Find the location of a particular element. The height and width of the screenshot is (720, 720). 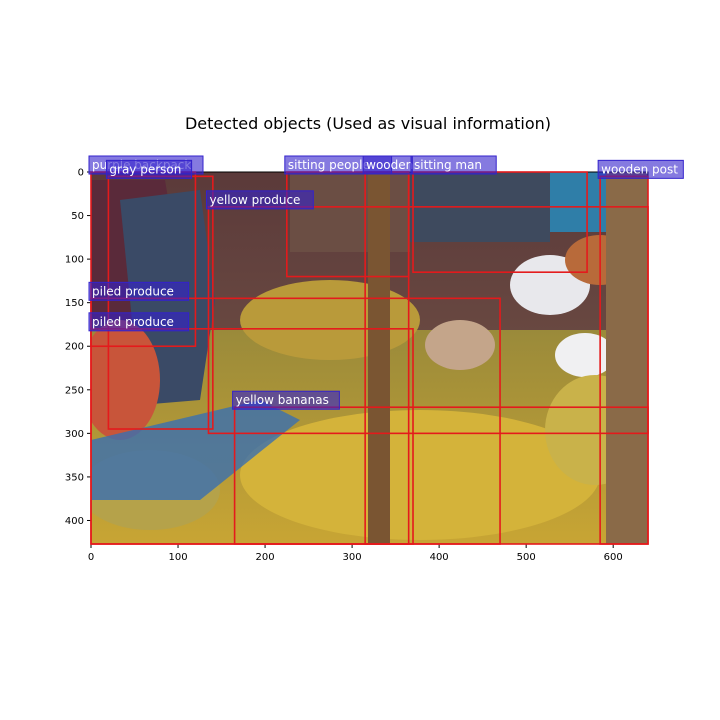

y-axis: 0 50 100 150 200 250 300 350 400 is located at coordinates (78, 347).